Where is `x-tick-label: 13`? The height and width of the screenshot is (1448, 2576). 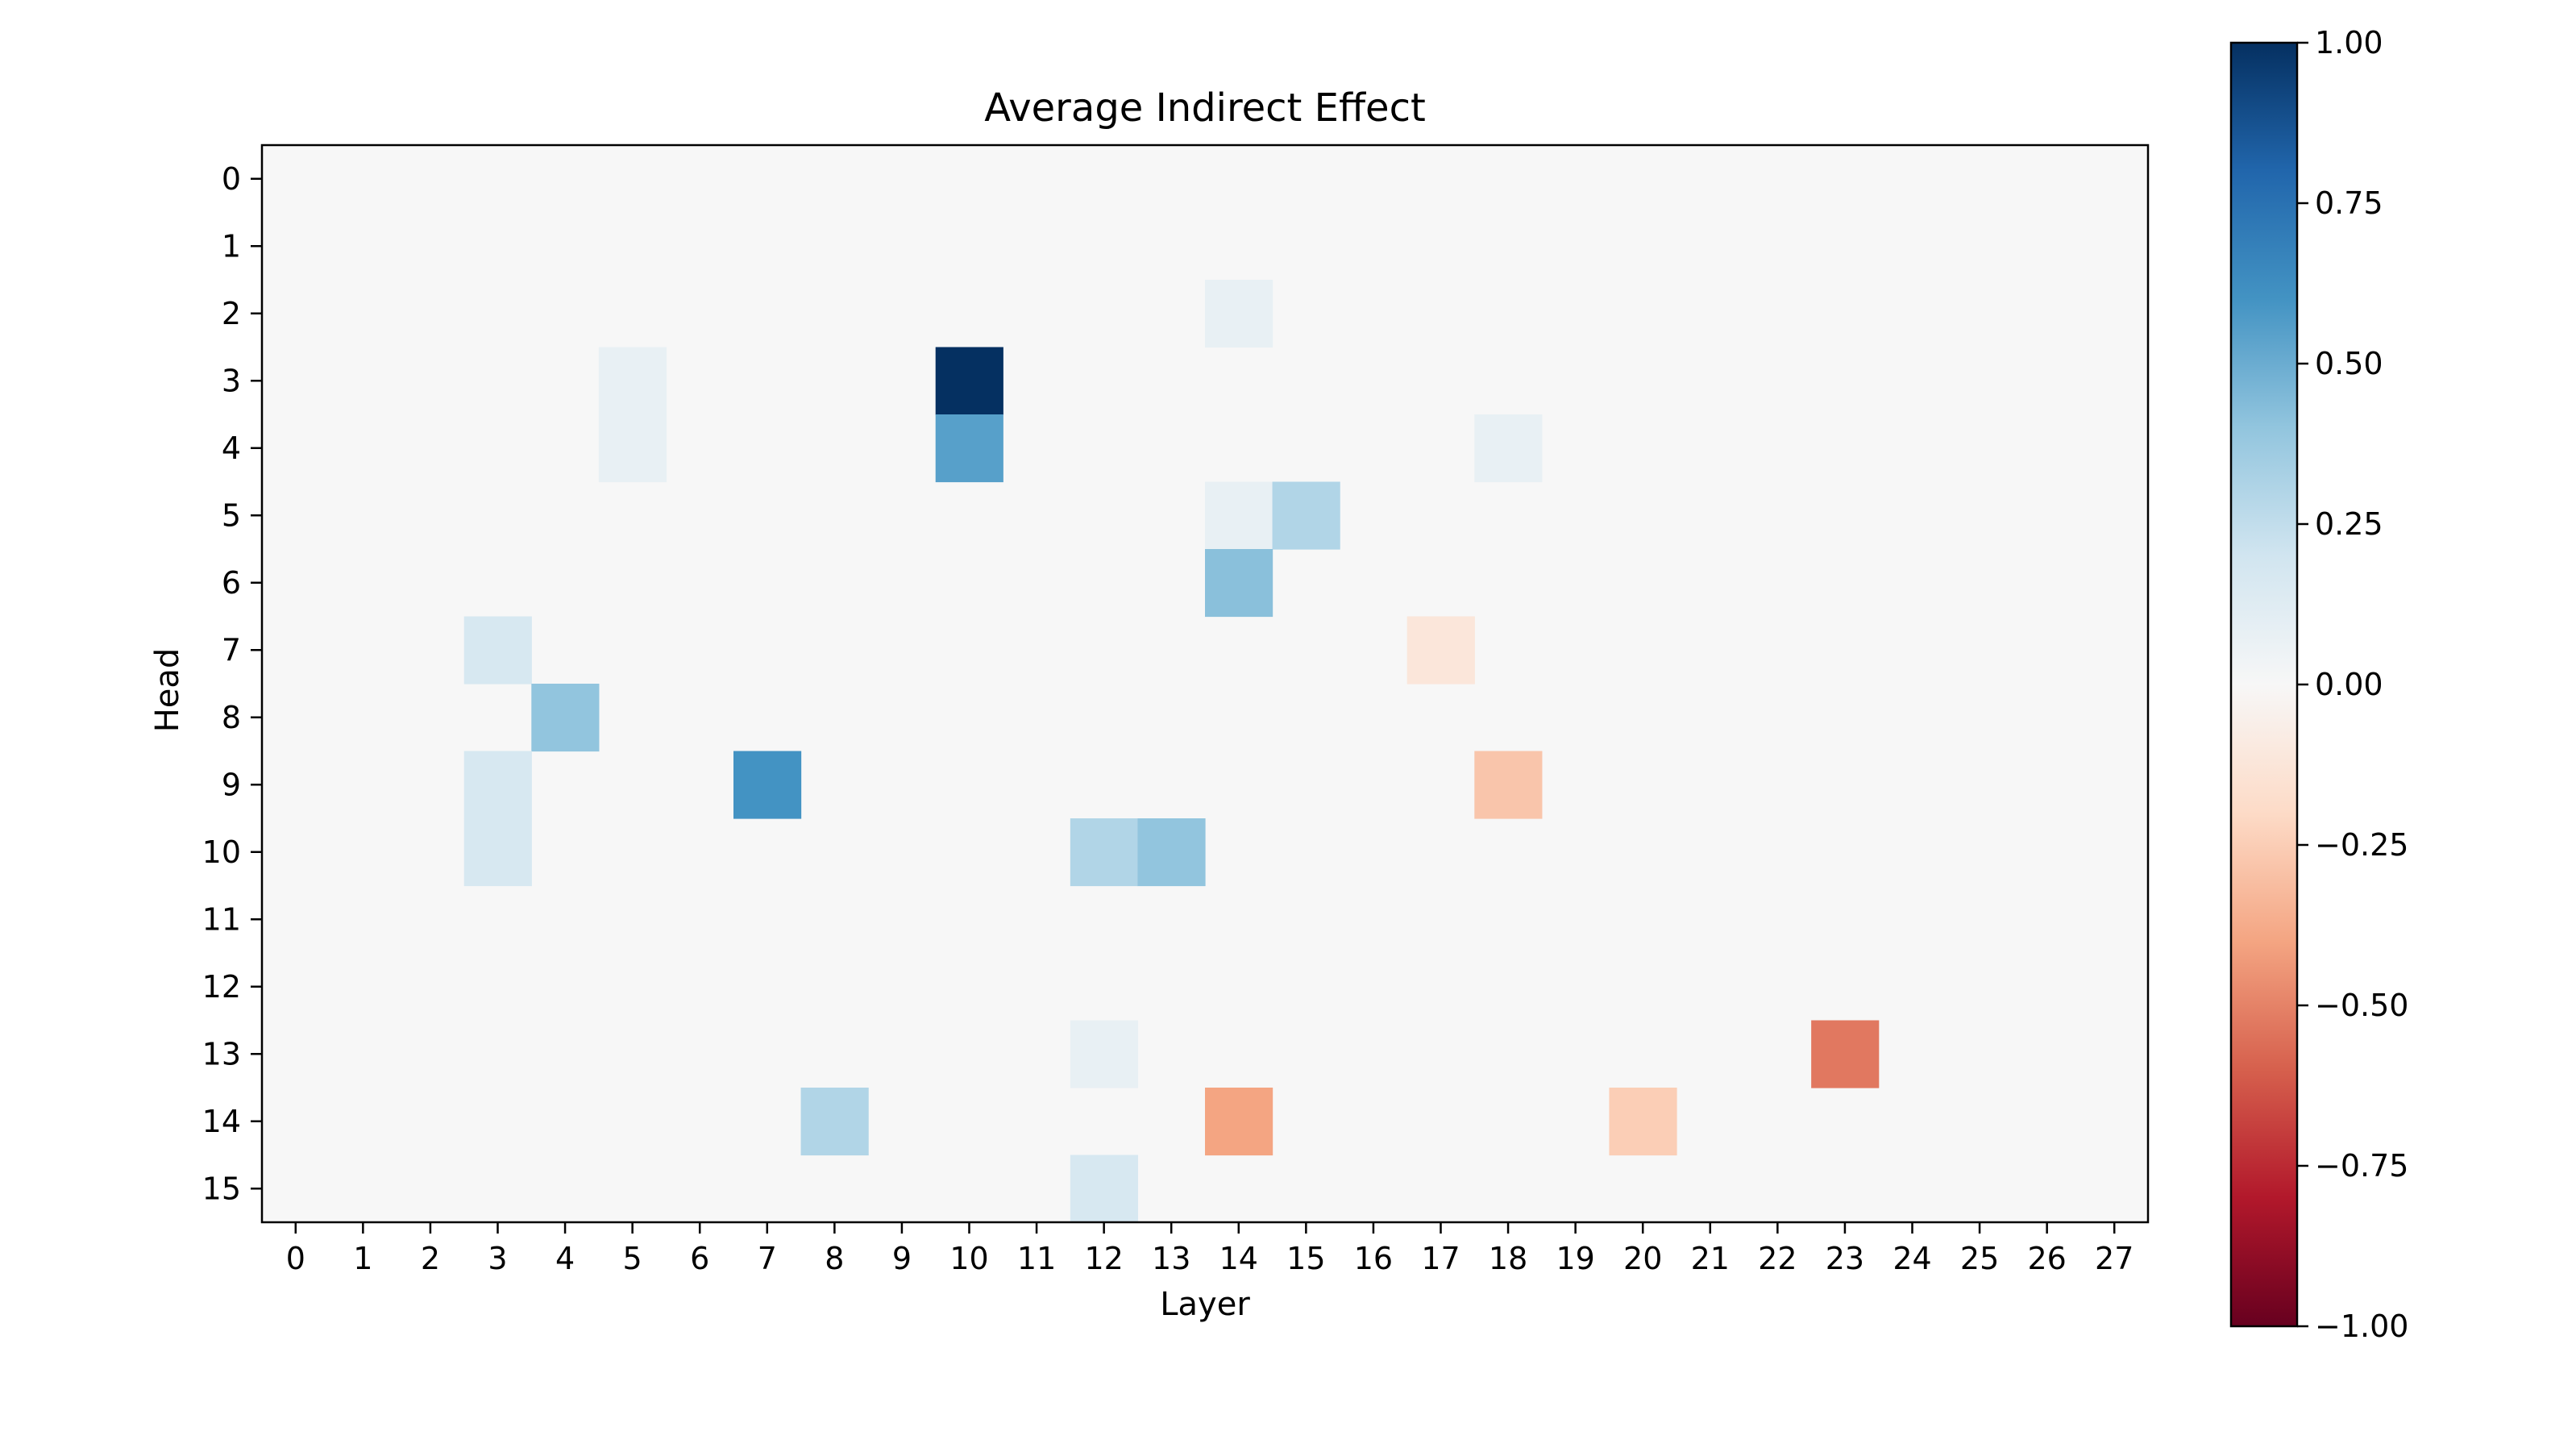 x-tick-label: 13 is located at coordinates (1171, 1259).